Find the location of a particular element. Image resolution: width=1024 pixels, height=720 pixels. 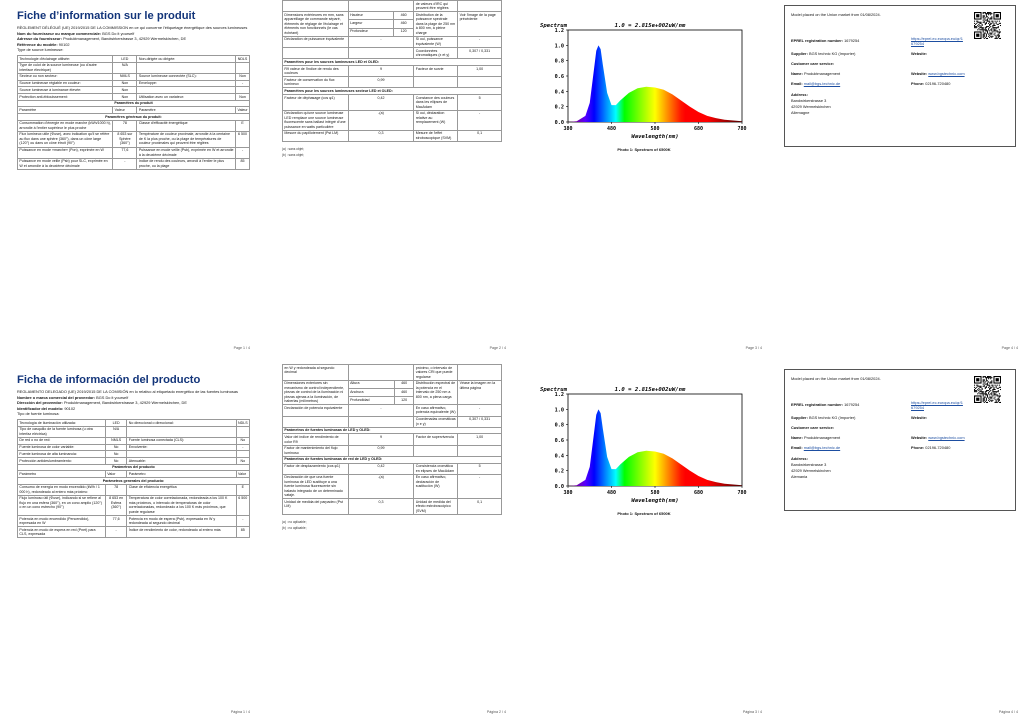

y-tick-label: 1.2 is located at coordinates (559, 31).